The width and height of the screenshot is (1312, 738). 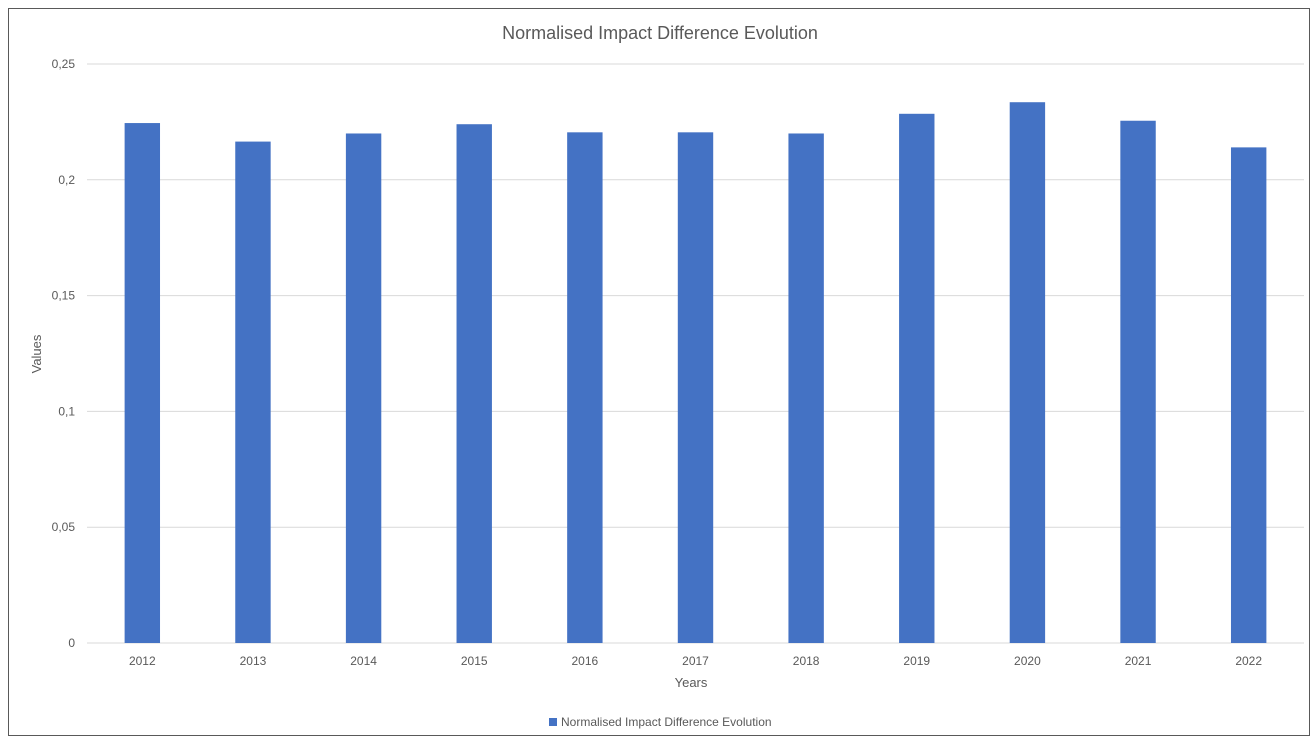 I want to click on x-tick-label: 2022, so click(x=1248, y=661).